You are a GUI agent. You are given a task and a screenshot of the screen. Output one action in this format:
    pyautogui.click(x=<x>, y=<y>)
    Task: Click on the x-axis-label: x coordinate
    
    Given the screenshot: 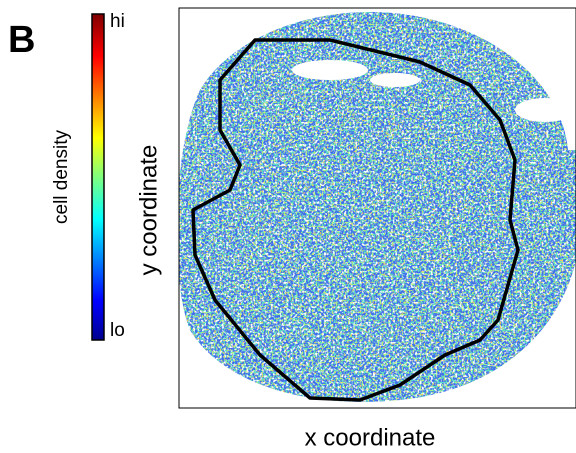 What is the action you would take?
    pyautogui.click(x=370, y=437)
    